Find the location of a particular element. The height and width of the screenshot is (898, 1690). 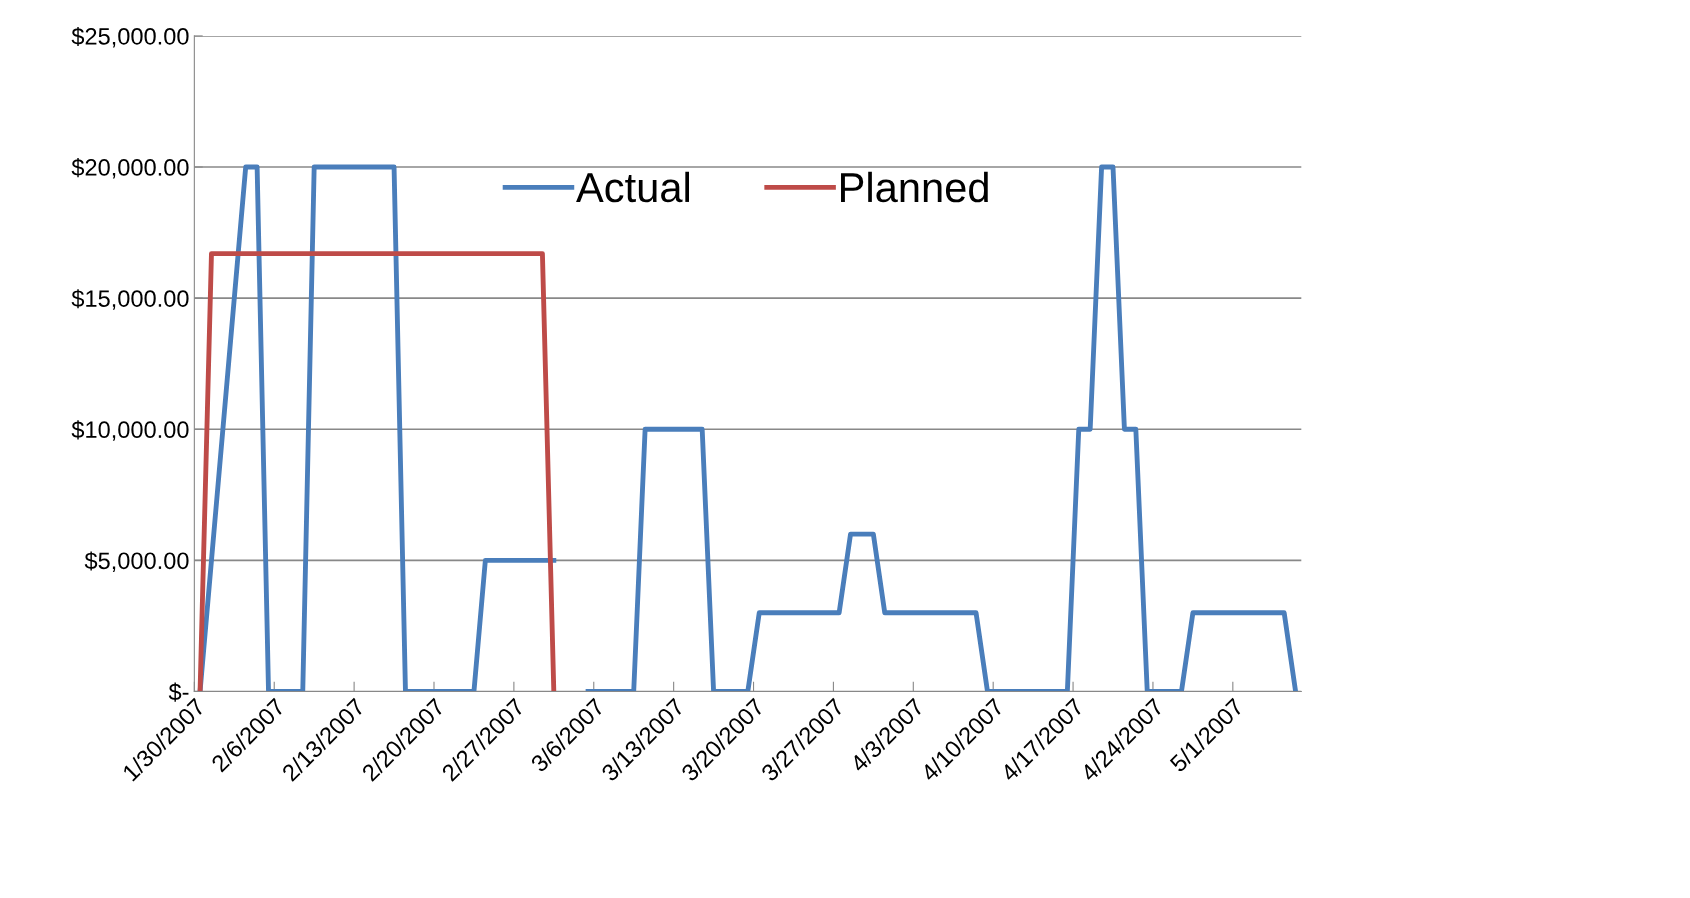

y-tick-label: $20,000.00 is located at coordinates (130, 168).